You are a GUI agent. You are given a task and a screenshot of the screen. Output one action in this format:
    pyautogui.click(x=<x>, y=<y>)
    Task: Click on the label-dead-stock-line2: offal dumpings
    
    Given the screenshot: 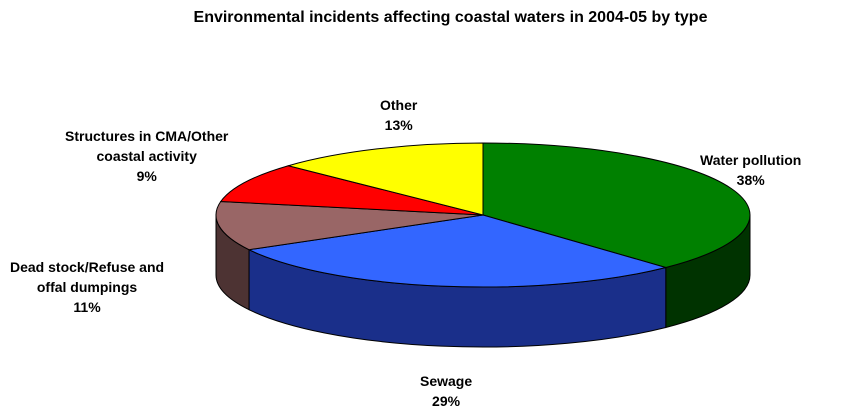 What is the action you would take?
    pyautogui.click(x=87, y=287)
    